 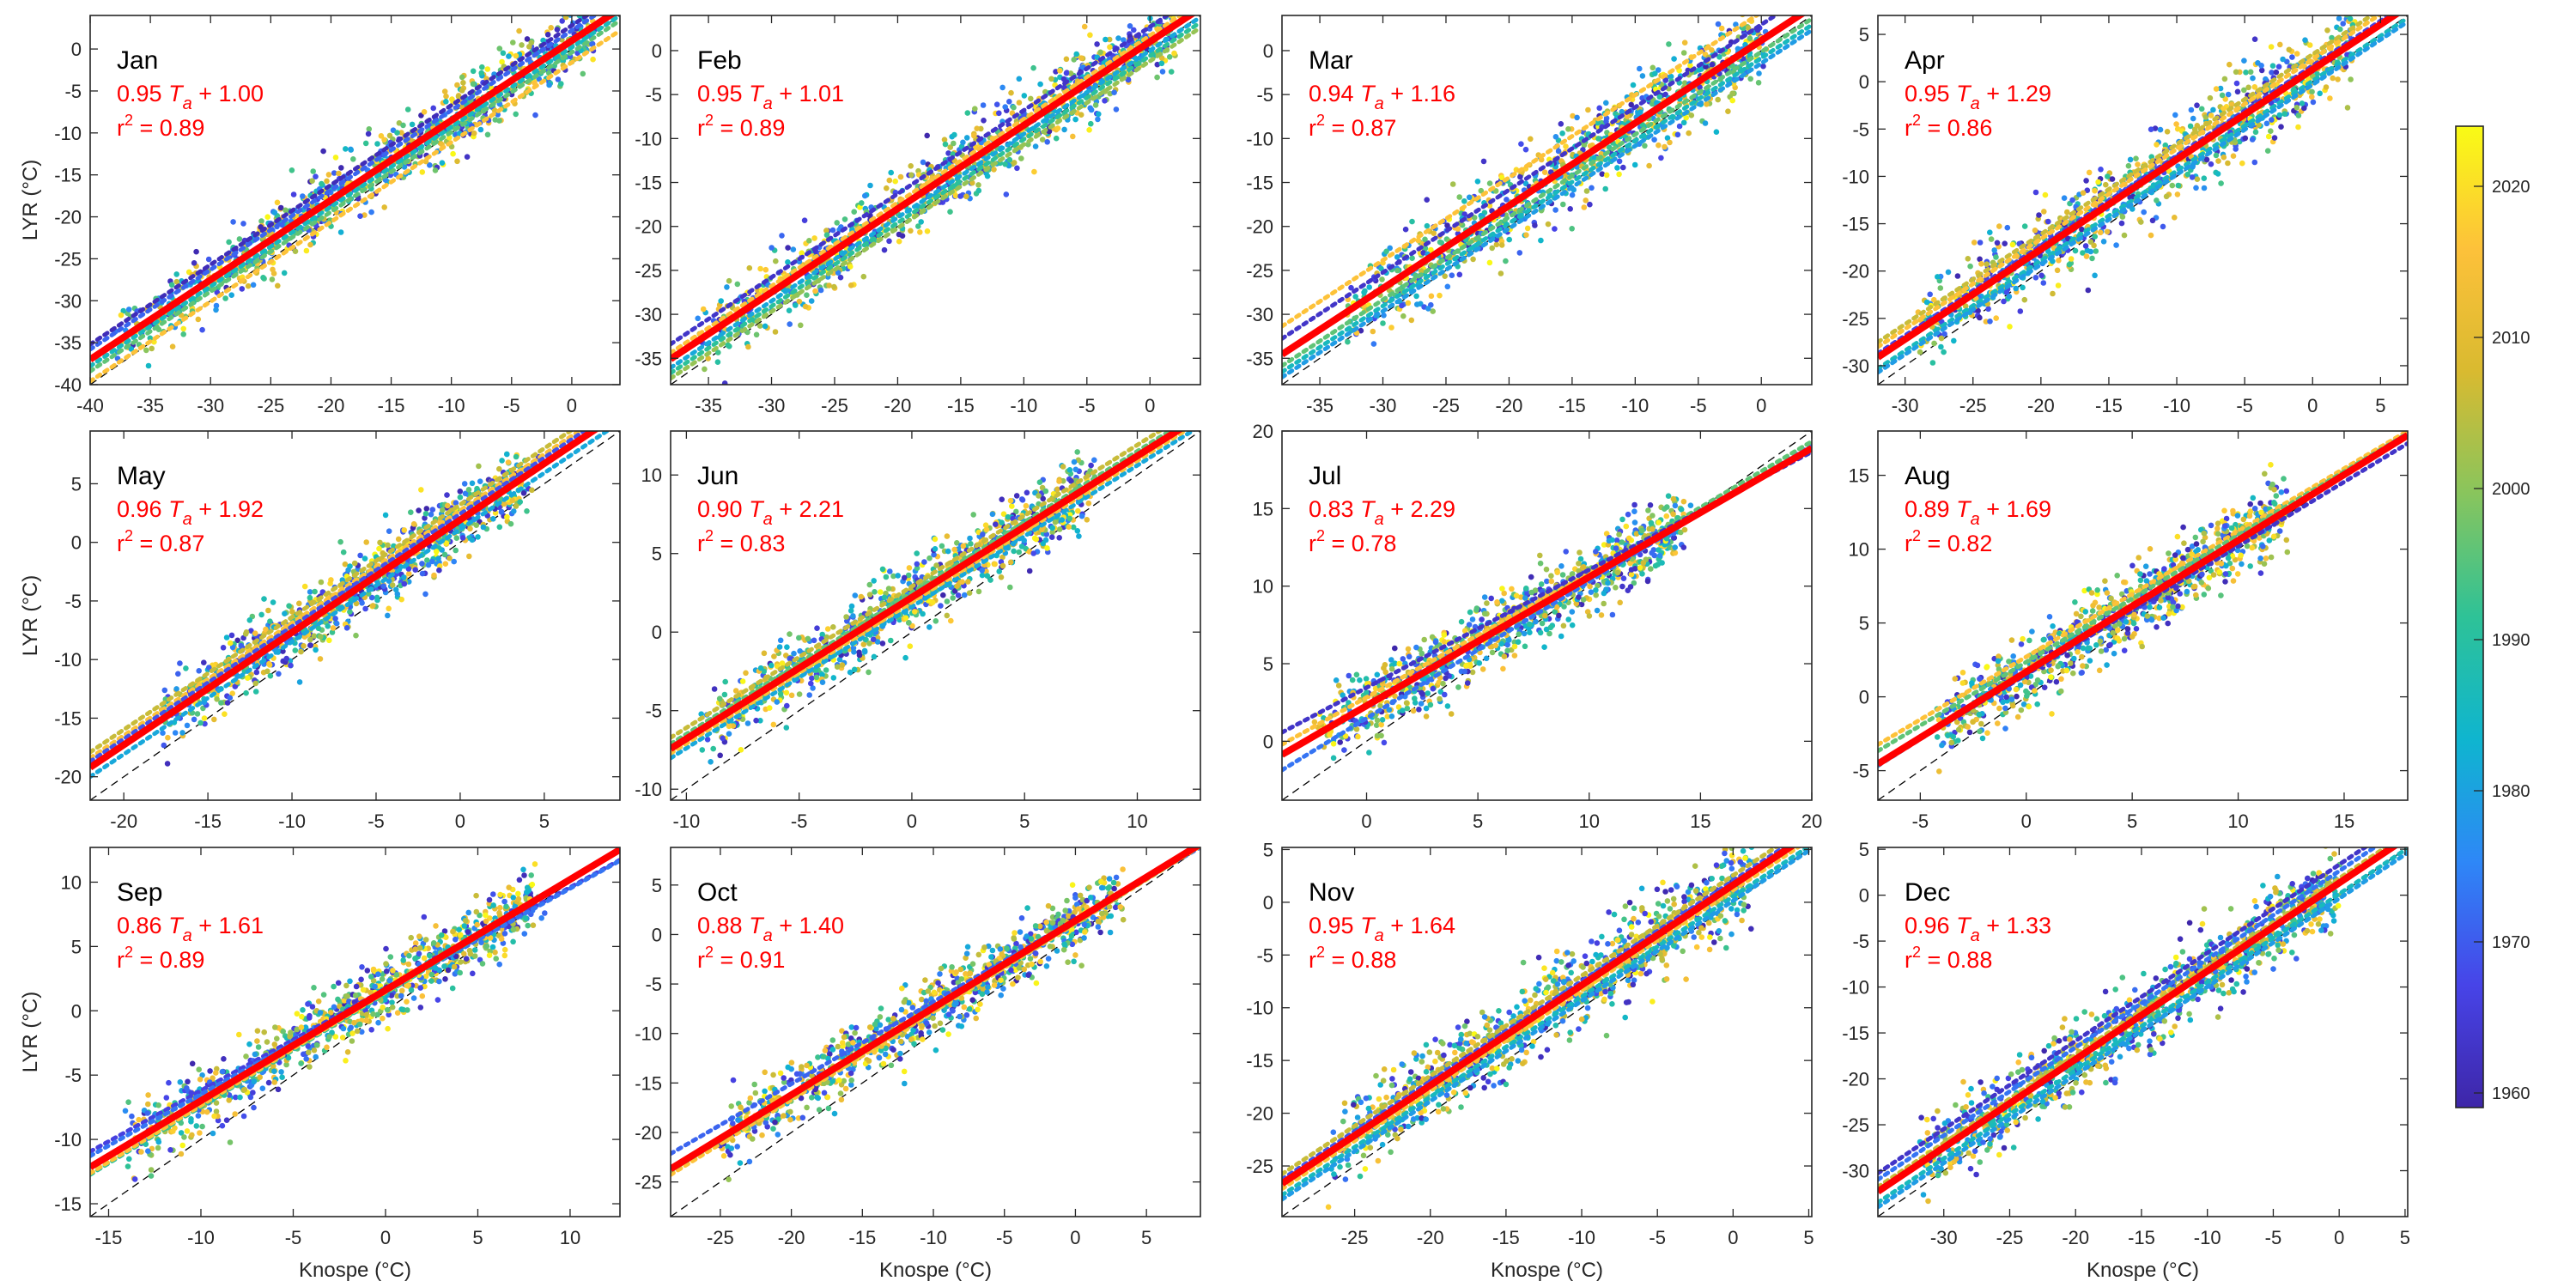 I want to click on r-squared-value: = 0.86, so click(x=1956, y=128).